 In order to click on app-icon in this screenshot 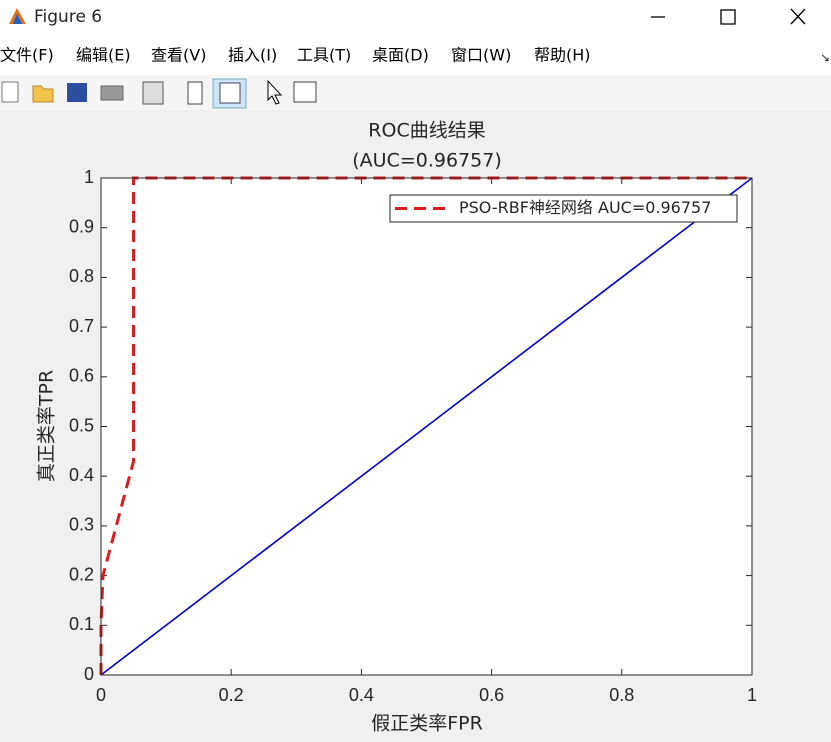, I will do `click(17, 16)`.